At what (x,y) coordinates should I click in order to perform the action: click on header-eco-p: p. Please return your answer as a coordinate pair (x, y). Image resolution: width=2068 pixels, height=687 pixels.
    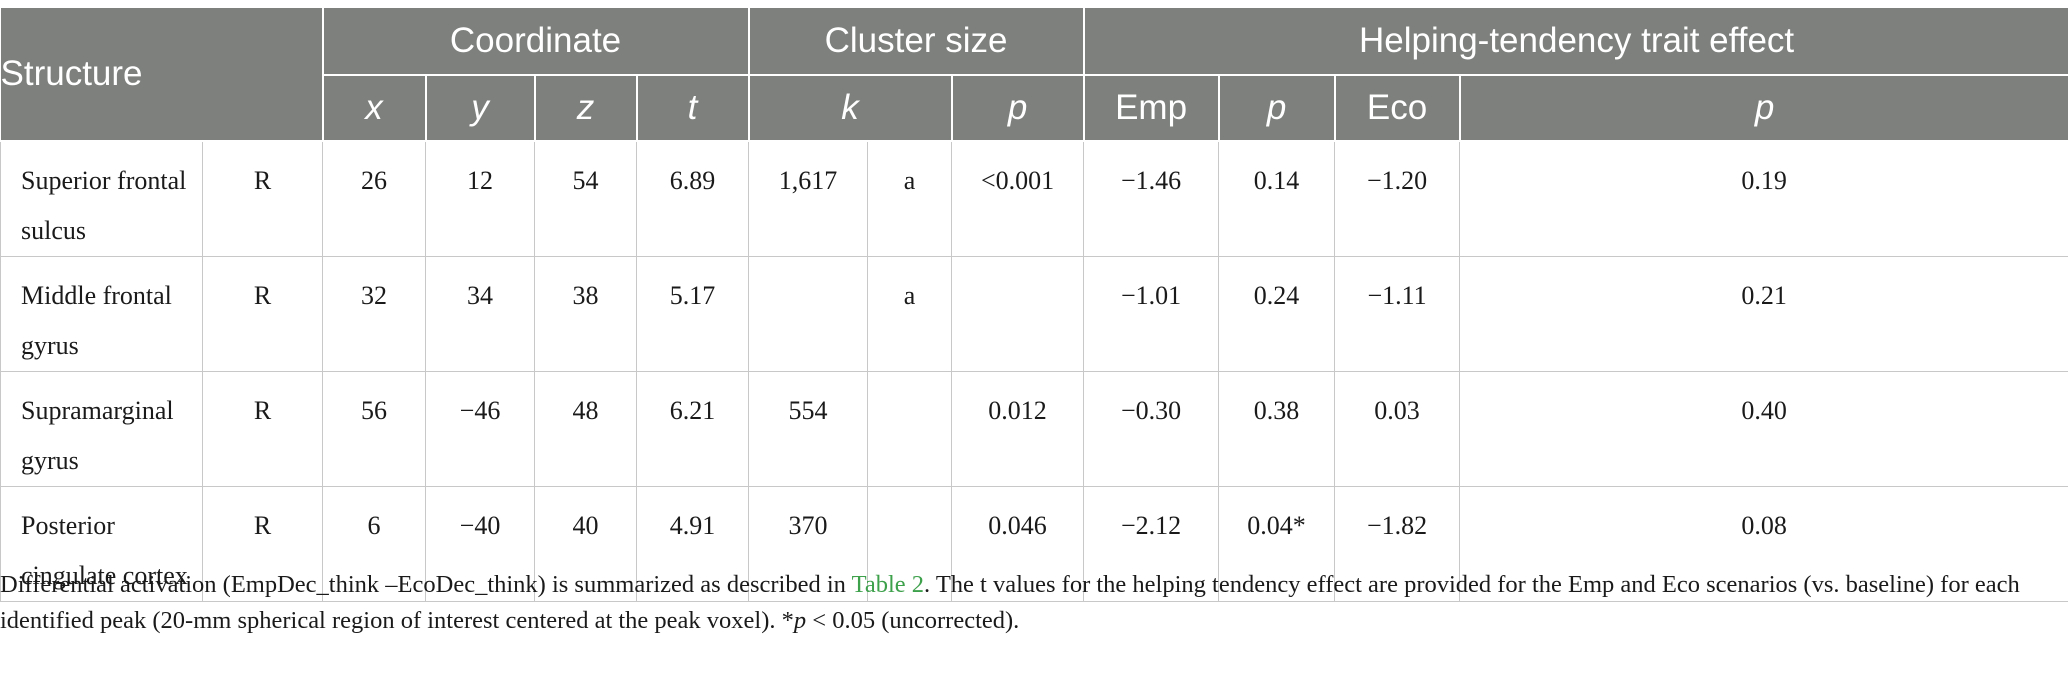
    Looking at the image, I should click on (1763, 108).